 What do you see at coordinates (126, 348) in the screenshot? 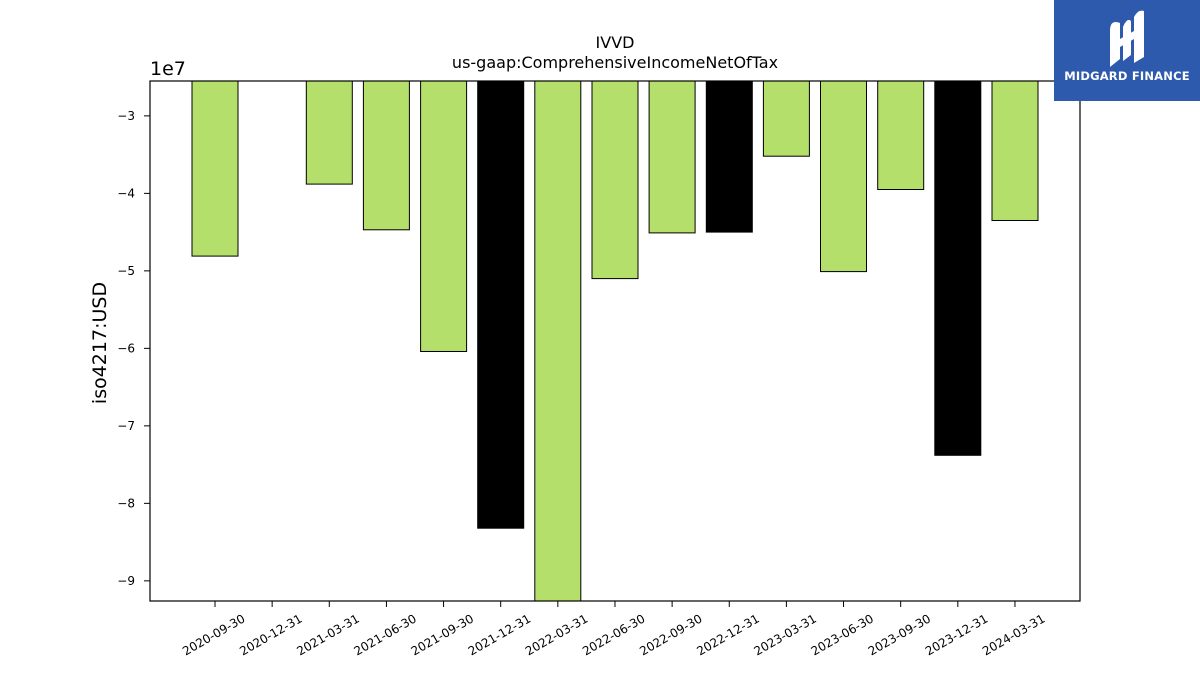
I see `y-tick-label: −6` at bounding box center [126, 348].